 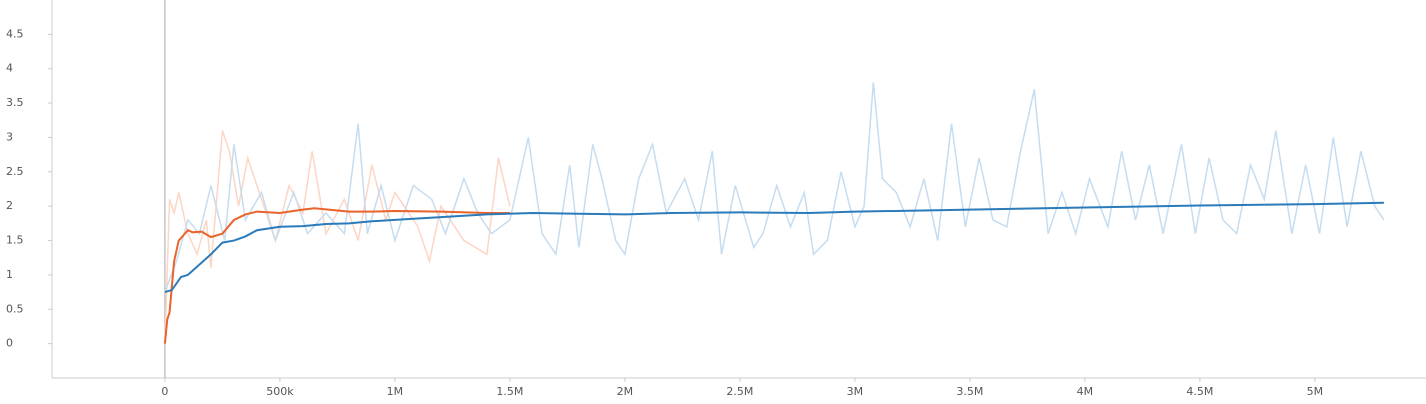 I want to click on y-tick-label: 0.5, so click(x=15, y=308).